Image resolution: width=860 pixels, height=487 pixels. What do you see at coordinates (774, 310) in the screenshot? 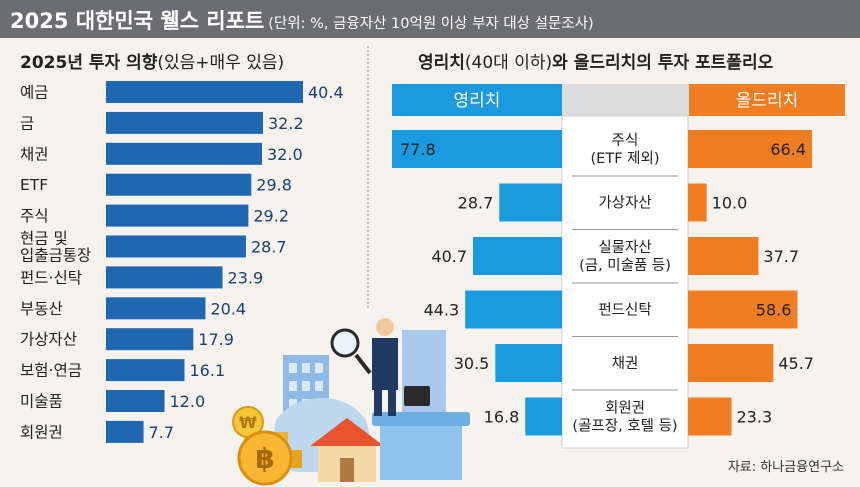
I see `old-value-3: 58.6` at bounding box center [774, 310].